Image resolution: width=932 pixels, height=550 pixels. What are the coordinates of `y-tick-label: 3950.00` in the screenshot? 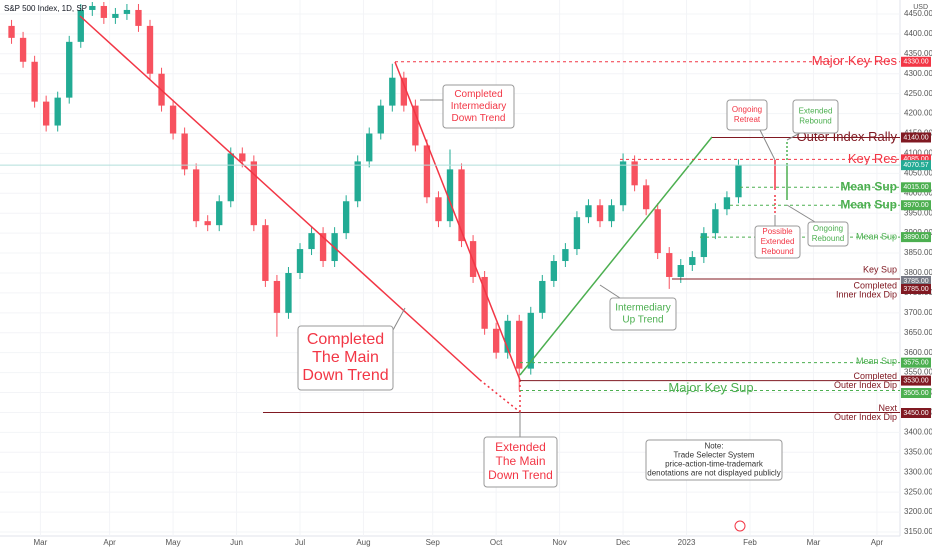 It's located at (918, 212).